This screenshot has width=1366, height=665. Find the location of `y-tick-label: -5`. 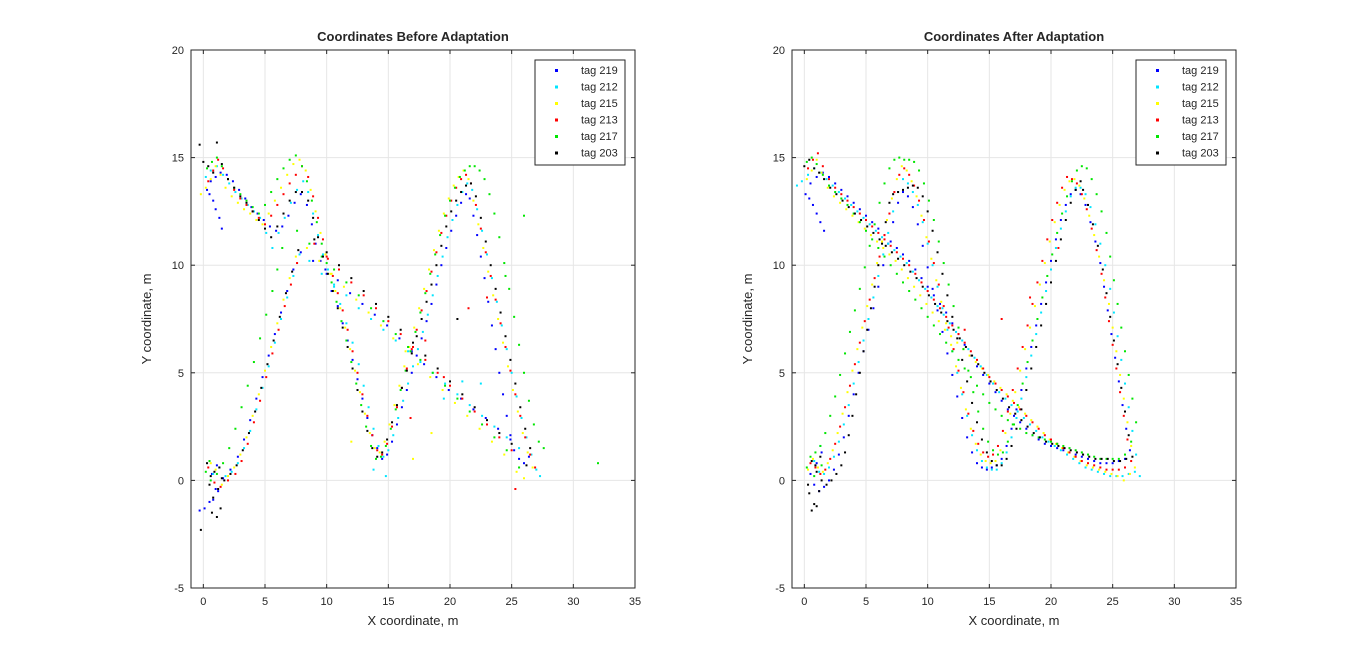

y-tick-label: -5 is located at coordinates (179, 589).